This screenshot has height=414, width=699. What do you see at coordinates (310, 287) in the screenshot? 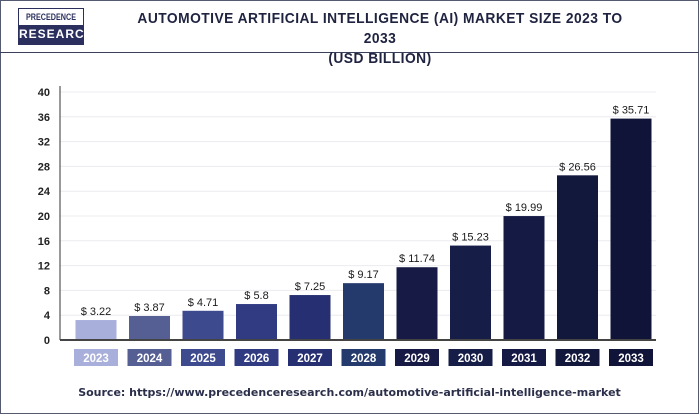
I see `data-label: $ 7.25` at bounding box center [310, 287].